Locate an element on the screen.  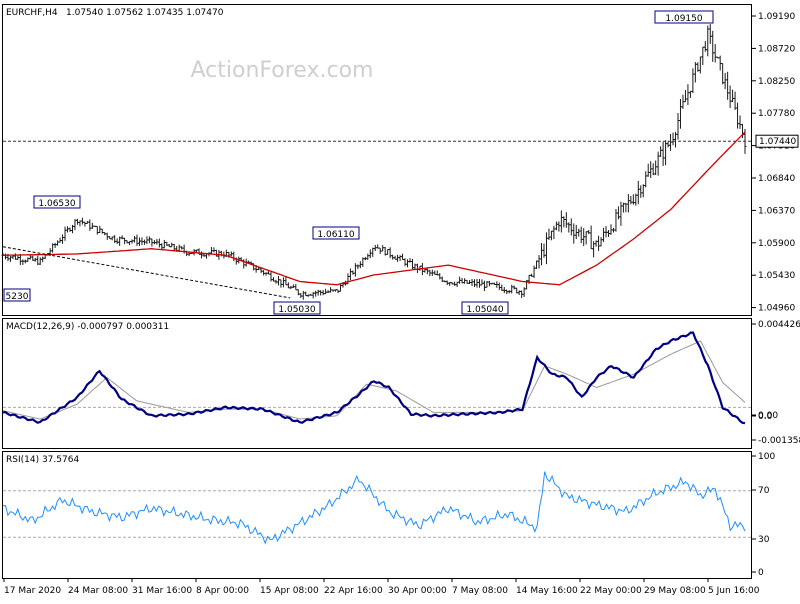
watermark: ActionForex.com is located at coordinates (282, 70).